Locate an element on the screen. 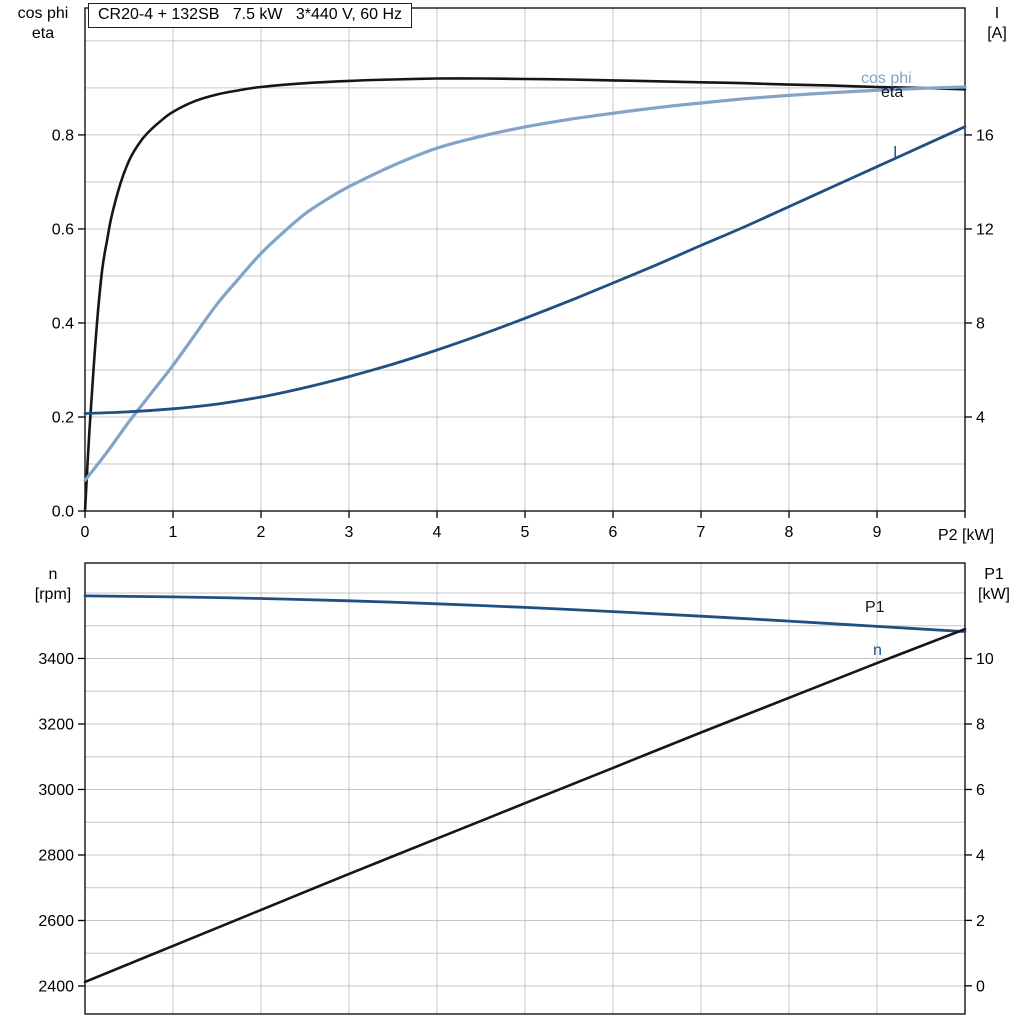 This screenshot has height=1024, width=1024. curve-label-n: n is located at coordinates (877, 650).